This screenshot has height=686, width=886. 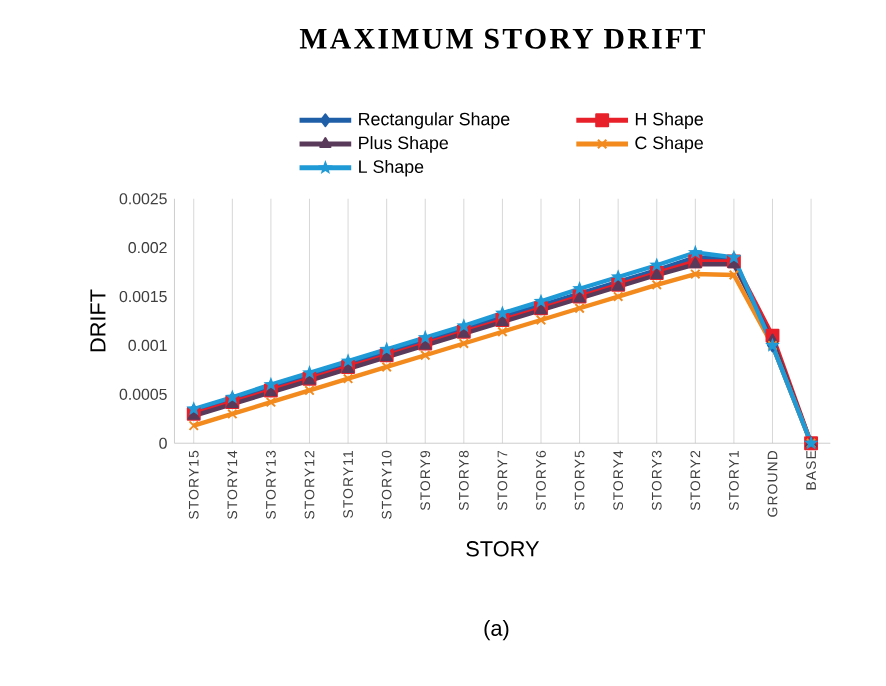 What do you see at coordinates (496, 630) in the screenshot?
I see `text: (a)` at bounding box center [496, 630].